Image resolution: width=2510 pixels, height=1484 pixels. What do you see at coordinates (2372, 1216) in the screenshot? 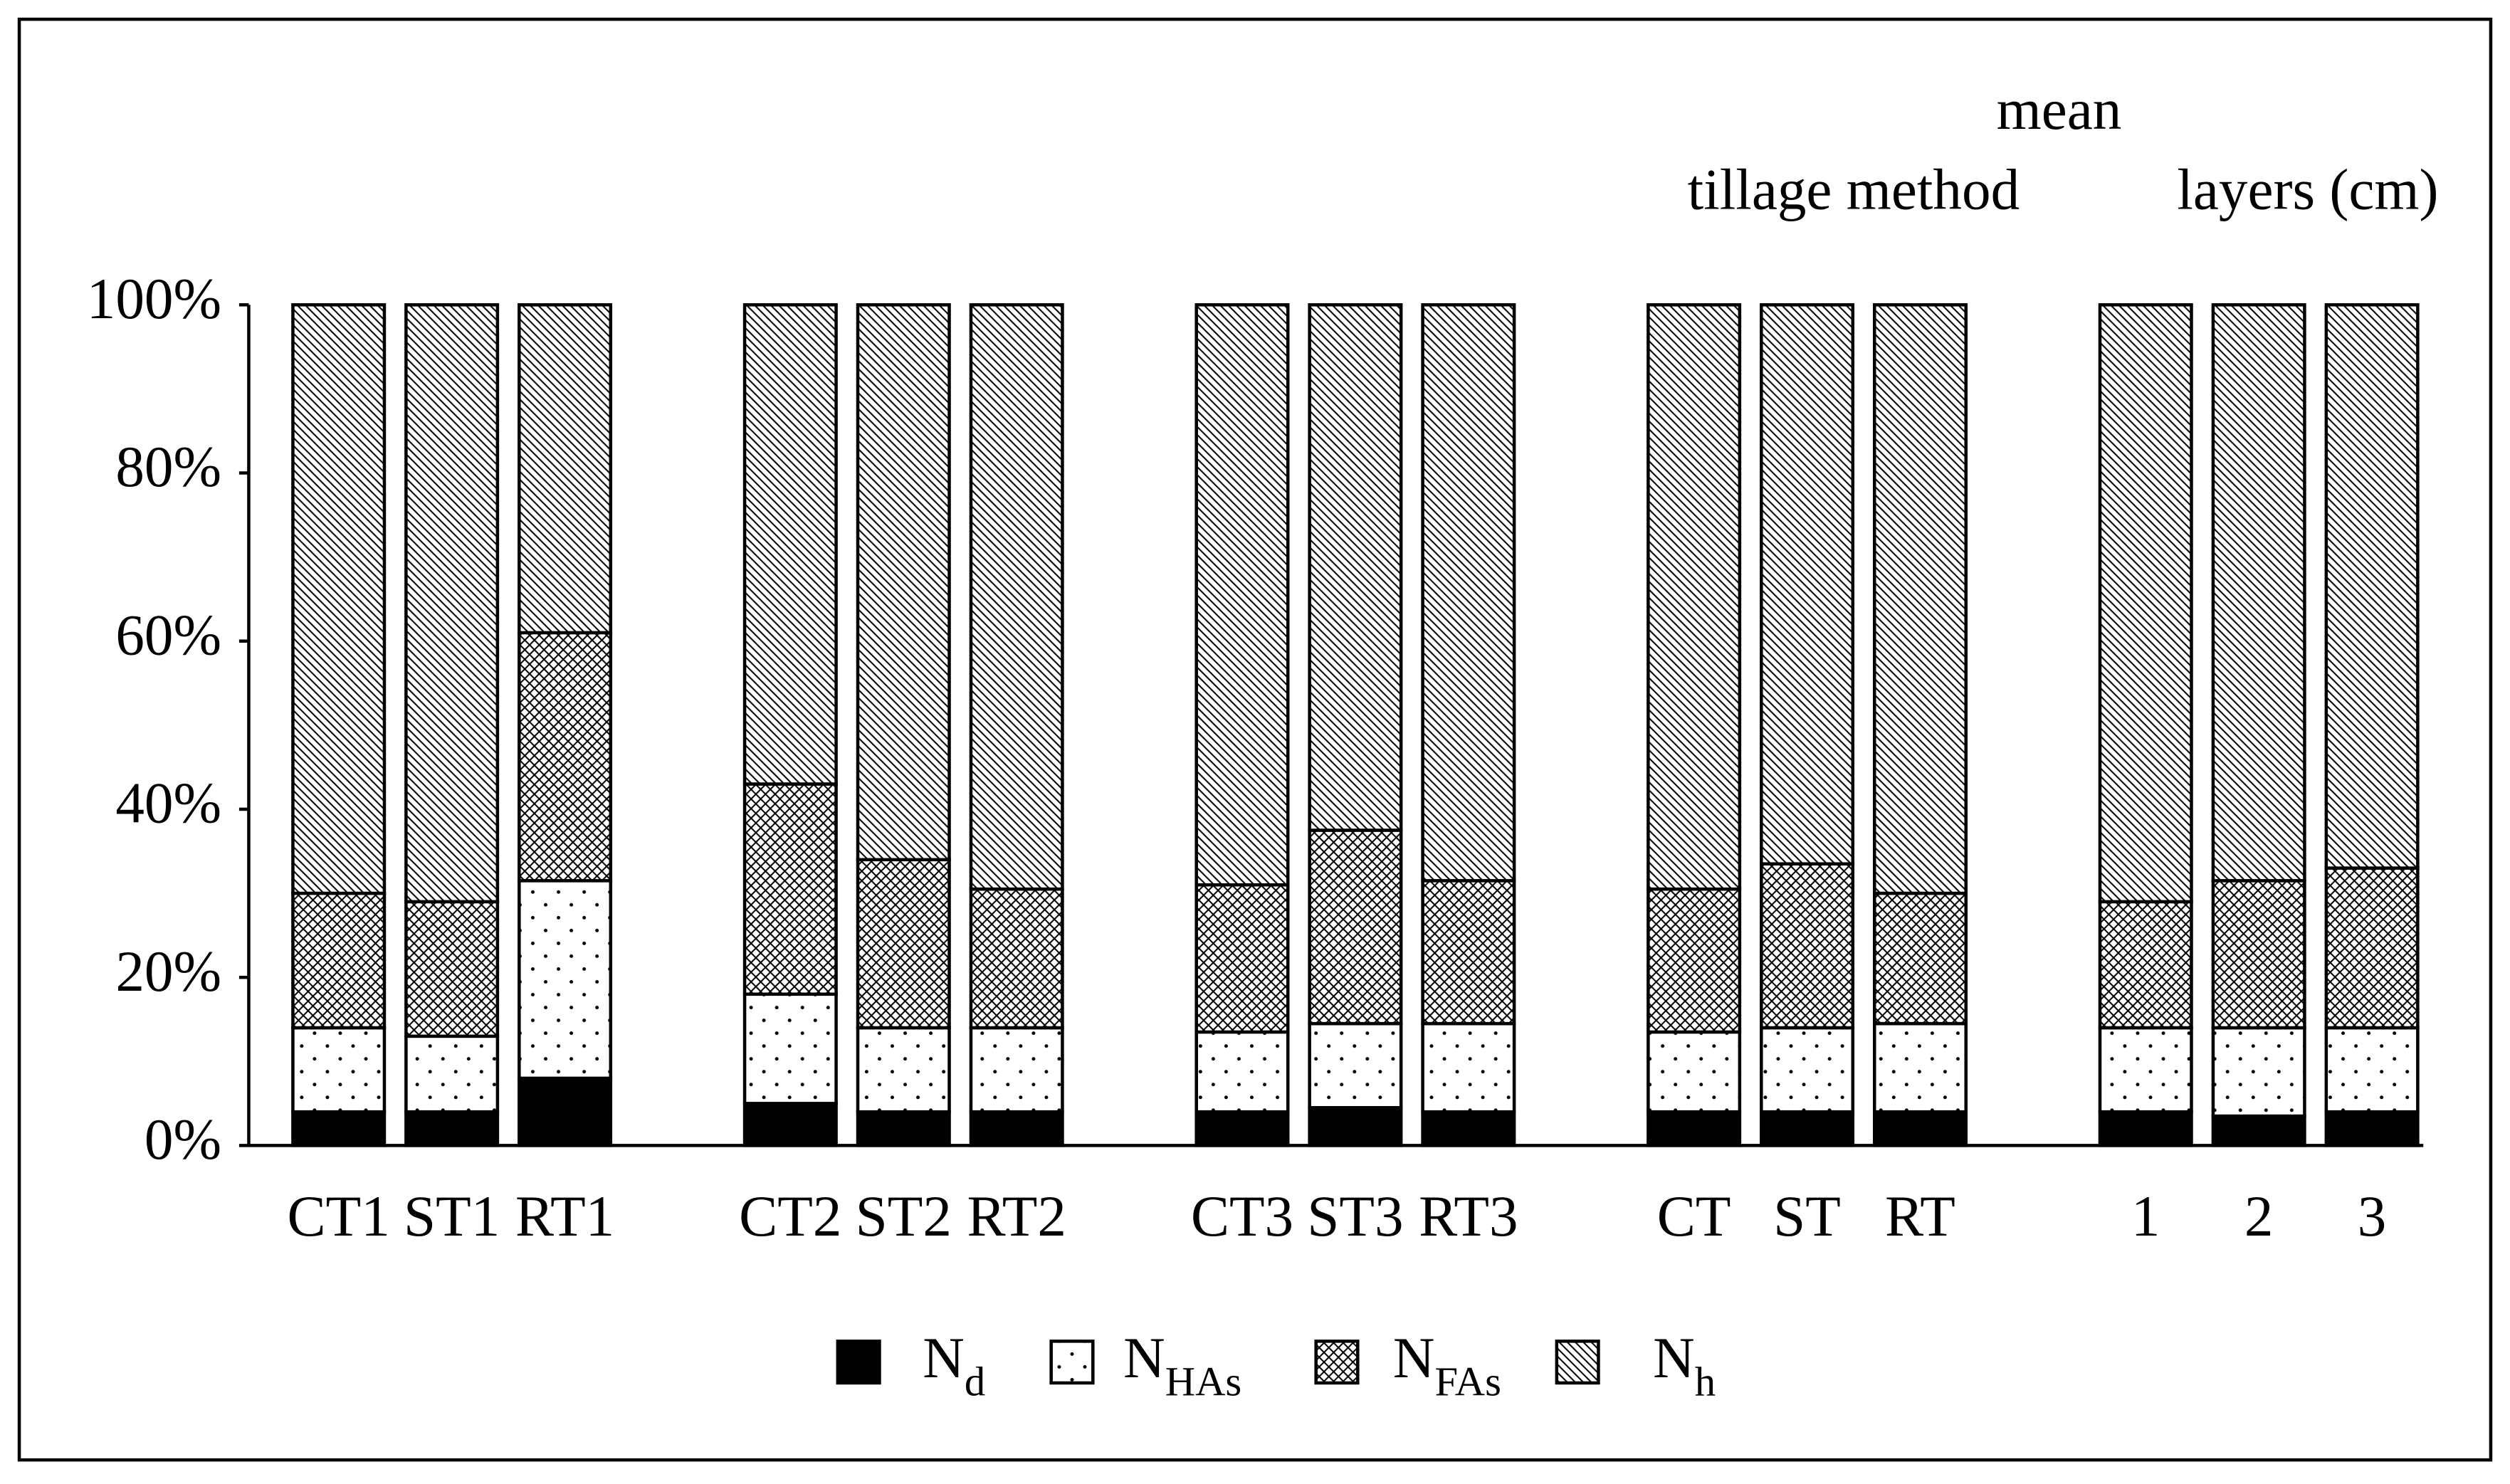
I see `x-tick-label: 3` at bounding box center [2372, 1216].